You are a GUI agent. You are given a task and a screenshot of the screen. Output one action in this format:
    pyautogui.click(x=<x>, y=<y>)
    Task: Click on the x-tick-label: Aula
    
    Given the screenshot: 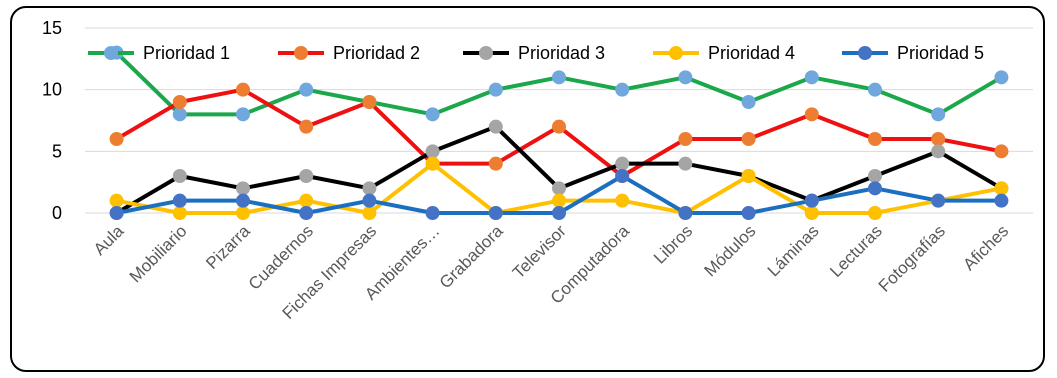 What is the action you would take?
    pyautogui.click(x=109, y=240)
    